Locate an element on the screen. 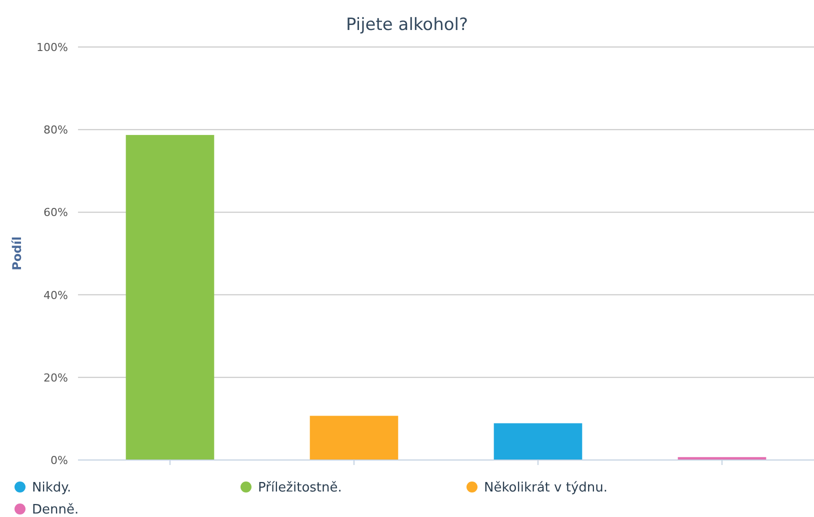  legend-label: Několikrát v týdnu. is located at coordinates (546, 488).